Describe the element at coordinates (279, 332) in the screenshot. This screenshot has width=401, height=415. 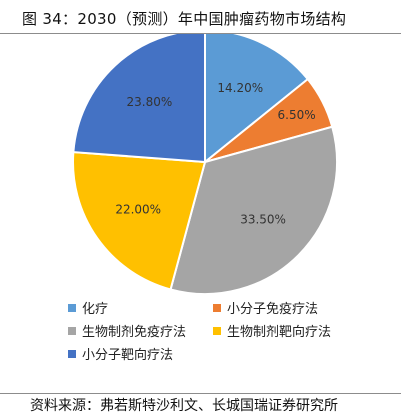
I see `legend-label-4: 生物制剂靶向疗法` at that location.